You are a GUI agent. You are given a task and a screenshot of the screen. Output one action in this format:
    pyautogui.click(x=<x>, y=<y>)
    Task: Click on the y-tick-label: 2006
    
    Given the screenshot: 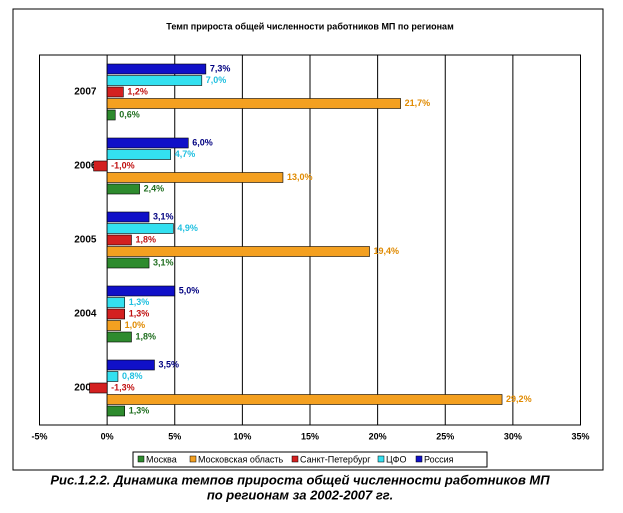 What is the action you would take?
    pyautogui.click(x=85, y=166)
    